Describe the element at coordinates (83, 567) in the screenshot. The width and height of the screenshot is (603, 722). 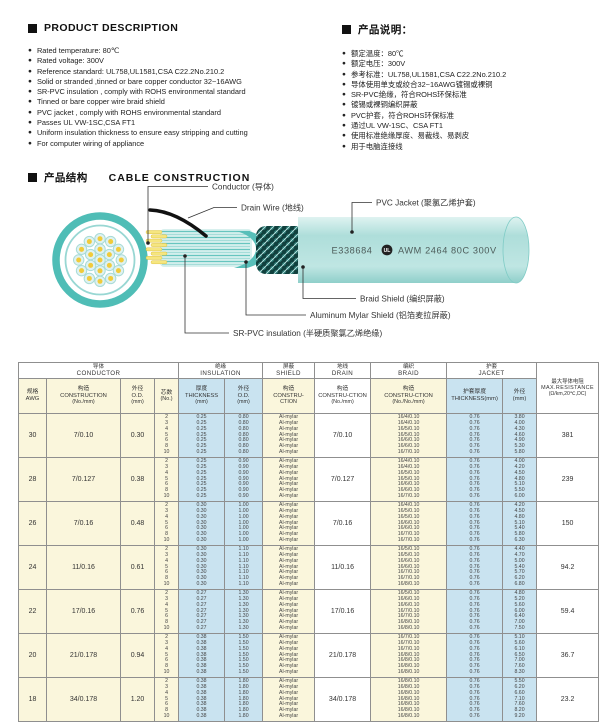
I see `cell-construction: 11/0.16` at that location.